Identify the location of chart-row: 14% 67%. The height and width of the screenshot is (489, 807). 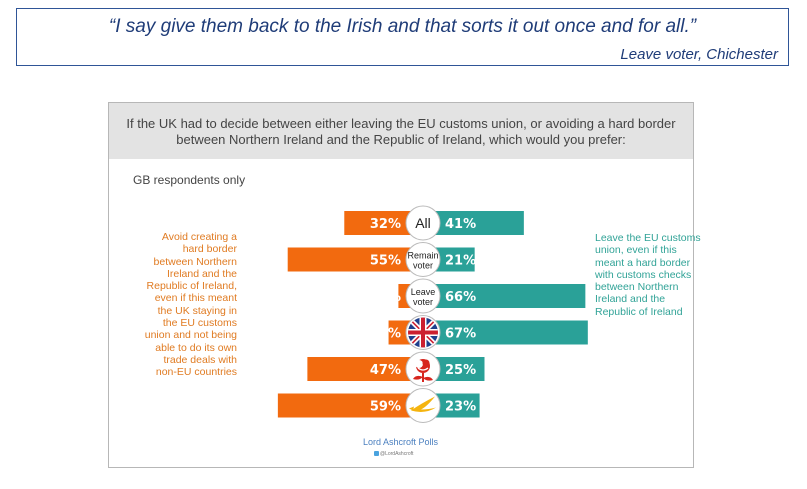
(479, 332).